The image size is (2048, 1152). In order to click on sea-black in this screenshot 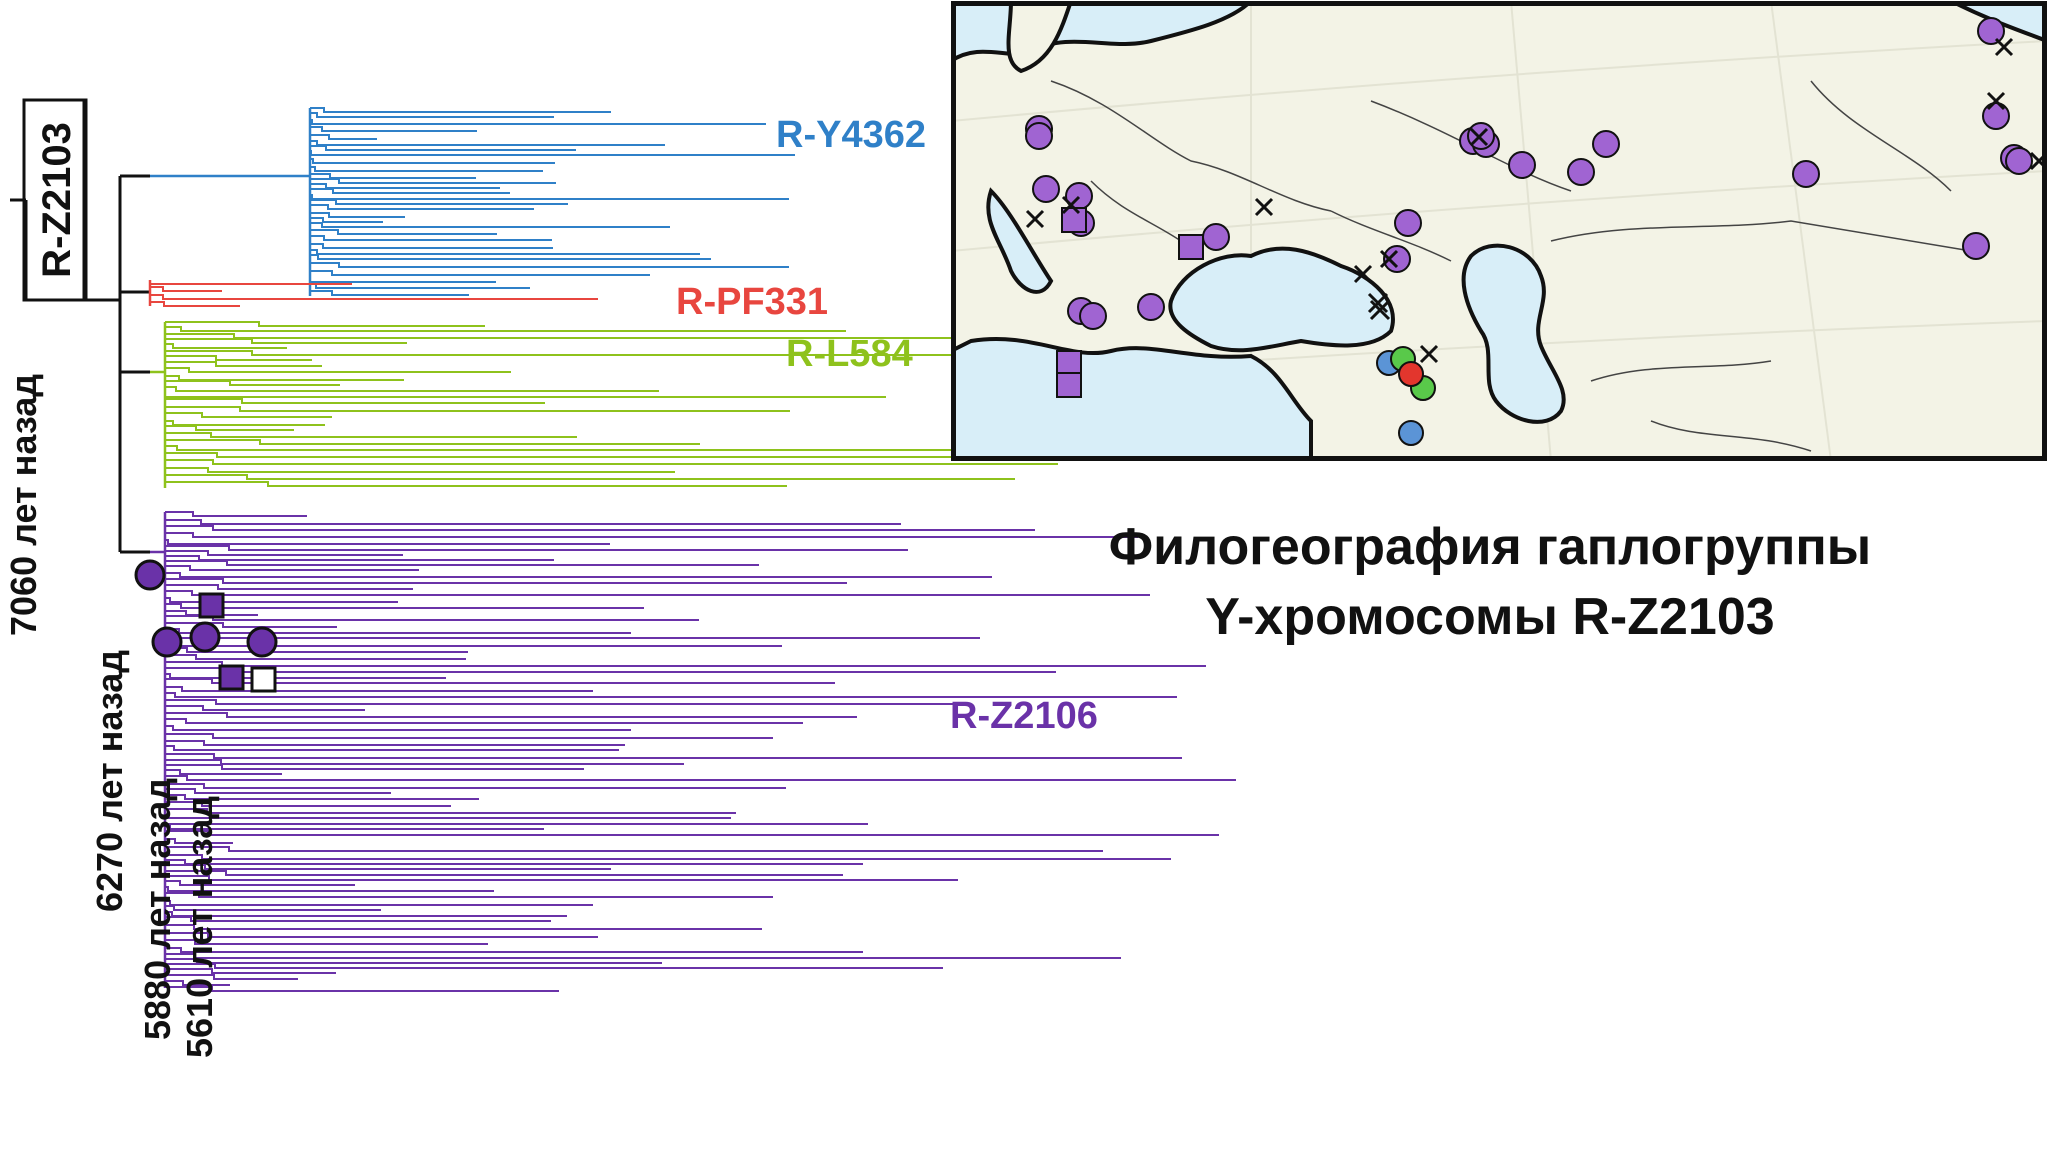, I will do `click(1281, 299)`.